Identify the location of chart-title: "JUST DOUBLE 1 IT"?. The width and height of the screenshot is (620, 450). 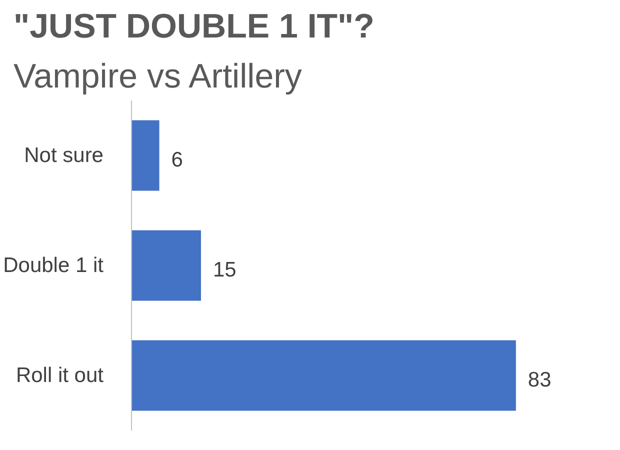
(194, 27).